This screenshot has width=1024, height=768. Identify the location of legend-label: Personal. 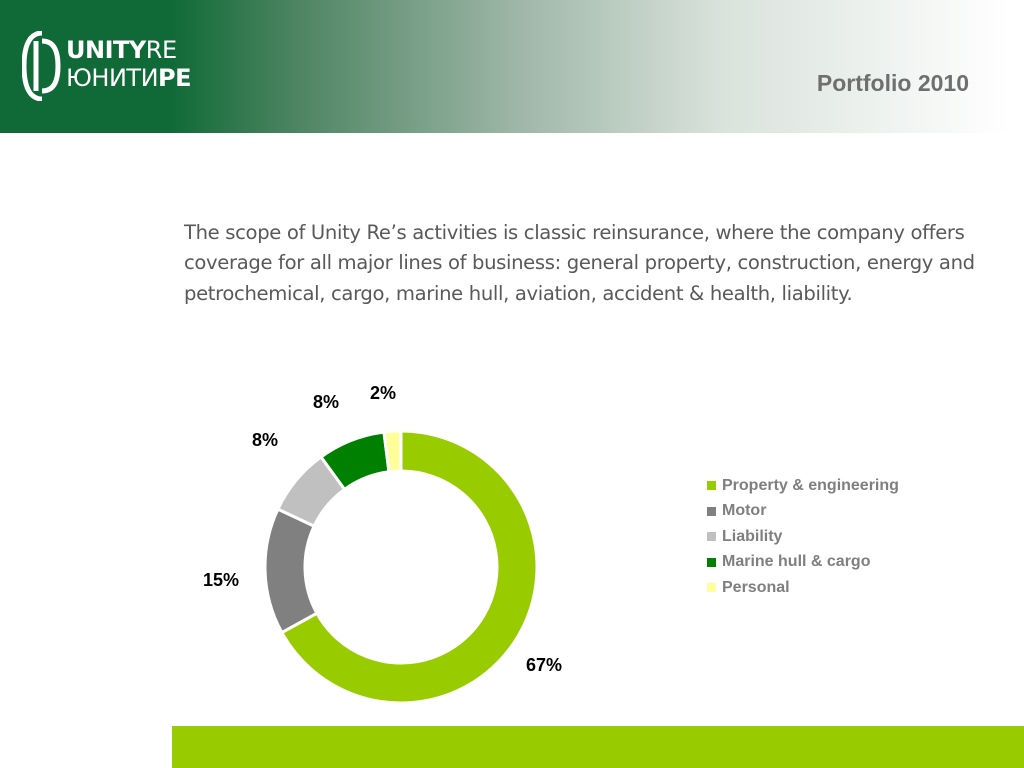
(756, 587).